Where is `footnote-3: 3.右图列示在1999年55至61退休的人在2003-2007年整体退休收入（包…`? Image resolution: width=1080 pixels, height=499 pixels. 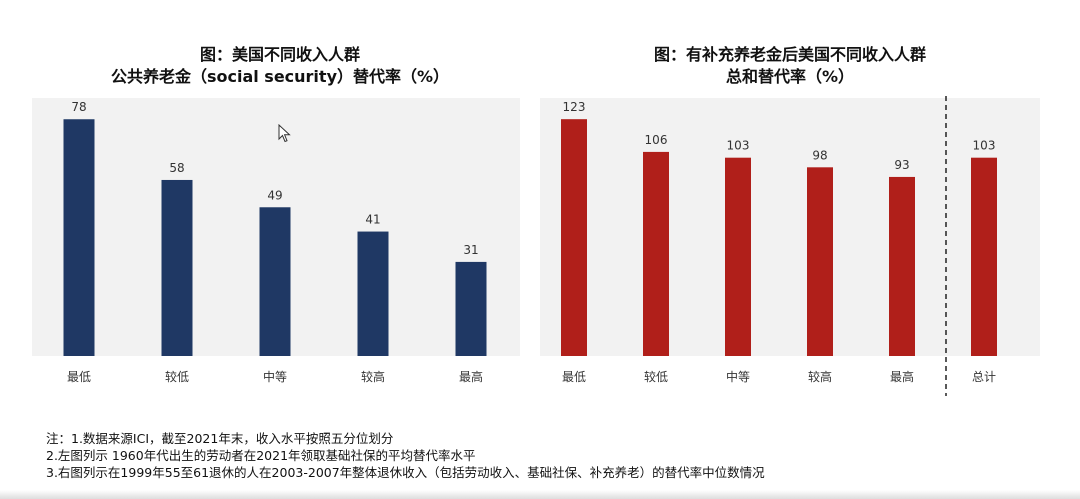 footnote-3: 3.右图列示在1999年55至61退休的人在2003-2007年整体退休收入（包… is located at coordinates (405, 472).